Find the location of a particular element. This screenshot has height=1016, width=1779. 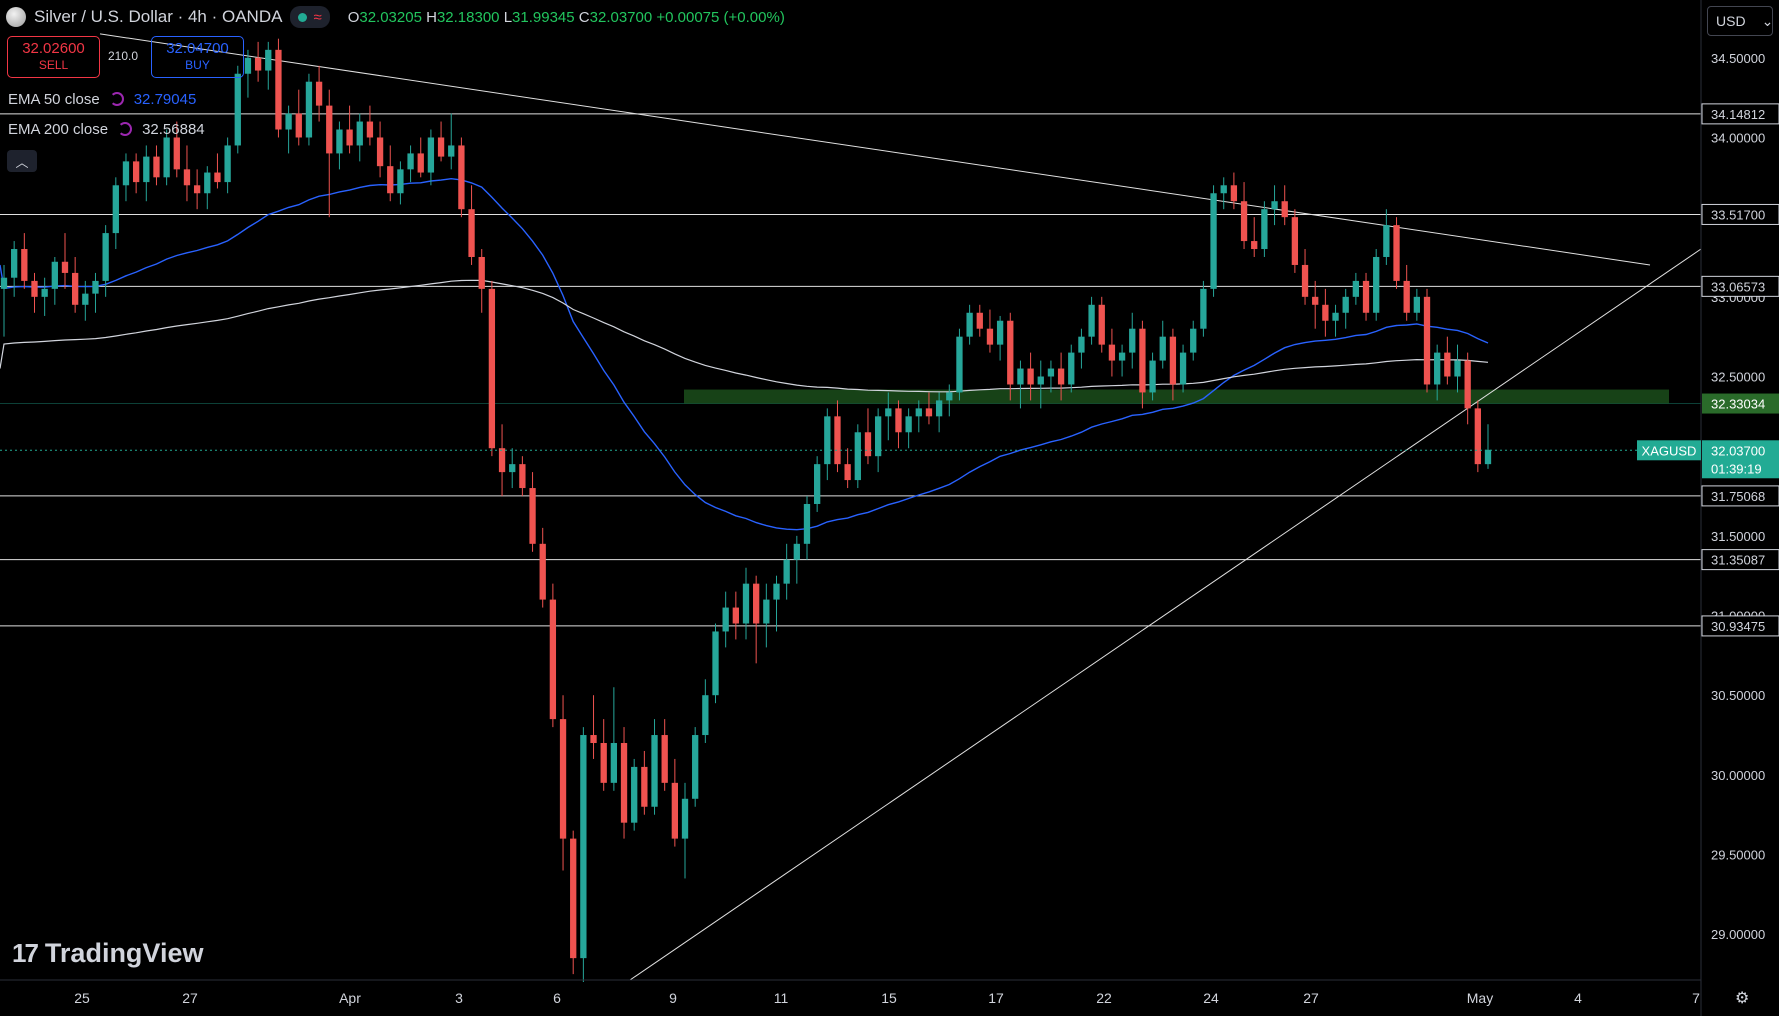

settings-gear-icon: ⚙ is located at coordinates (1742, 998).